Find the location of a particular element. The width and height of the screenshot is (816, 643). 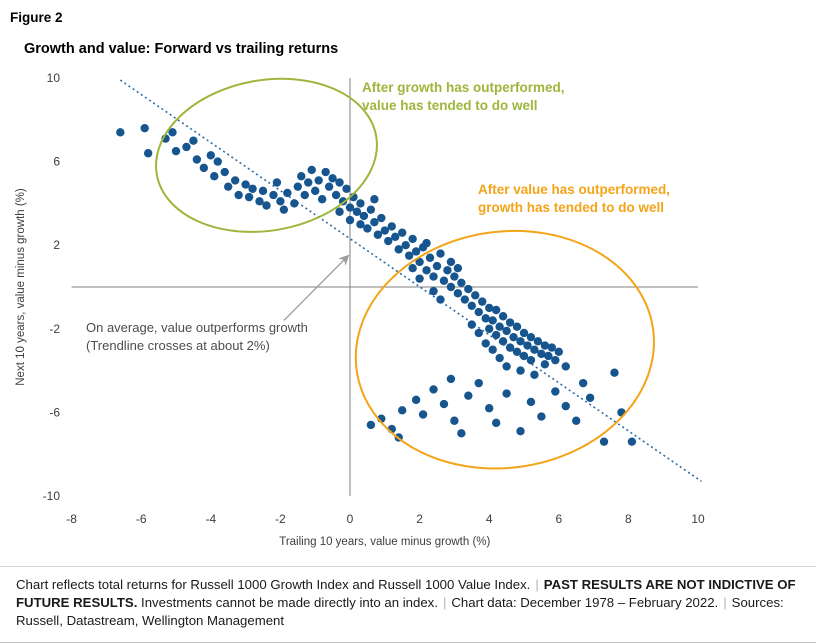

value-outperformed-cluster-ellipse is located at coordinates (504, 349).